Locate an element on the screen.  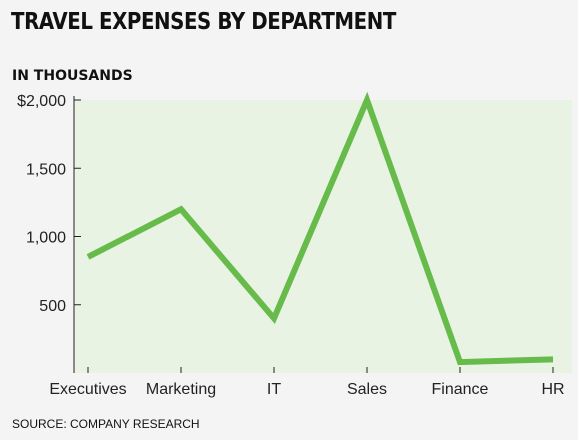
x-tick-label: HR is located at coordinates (552, 389).